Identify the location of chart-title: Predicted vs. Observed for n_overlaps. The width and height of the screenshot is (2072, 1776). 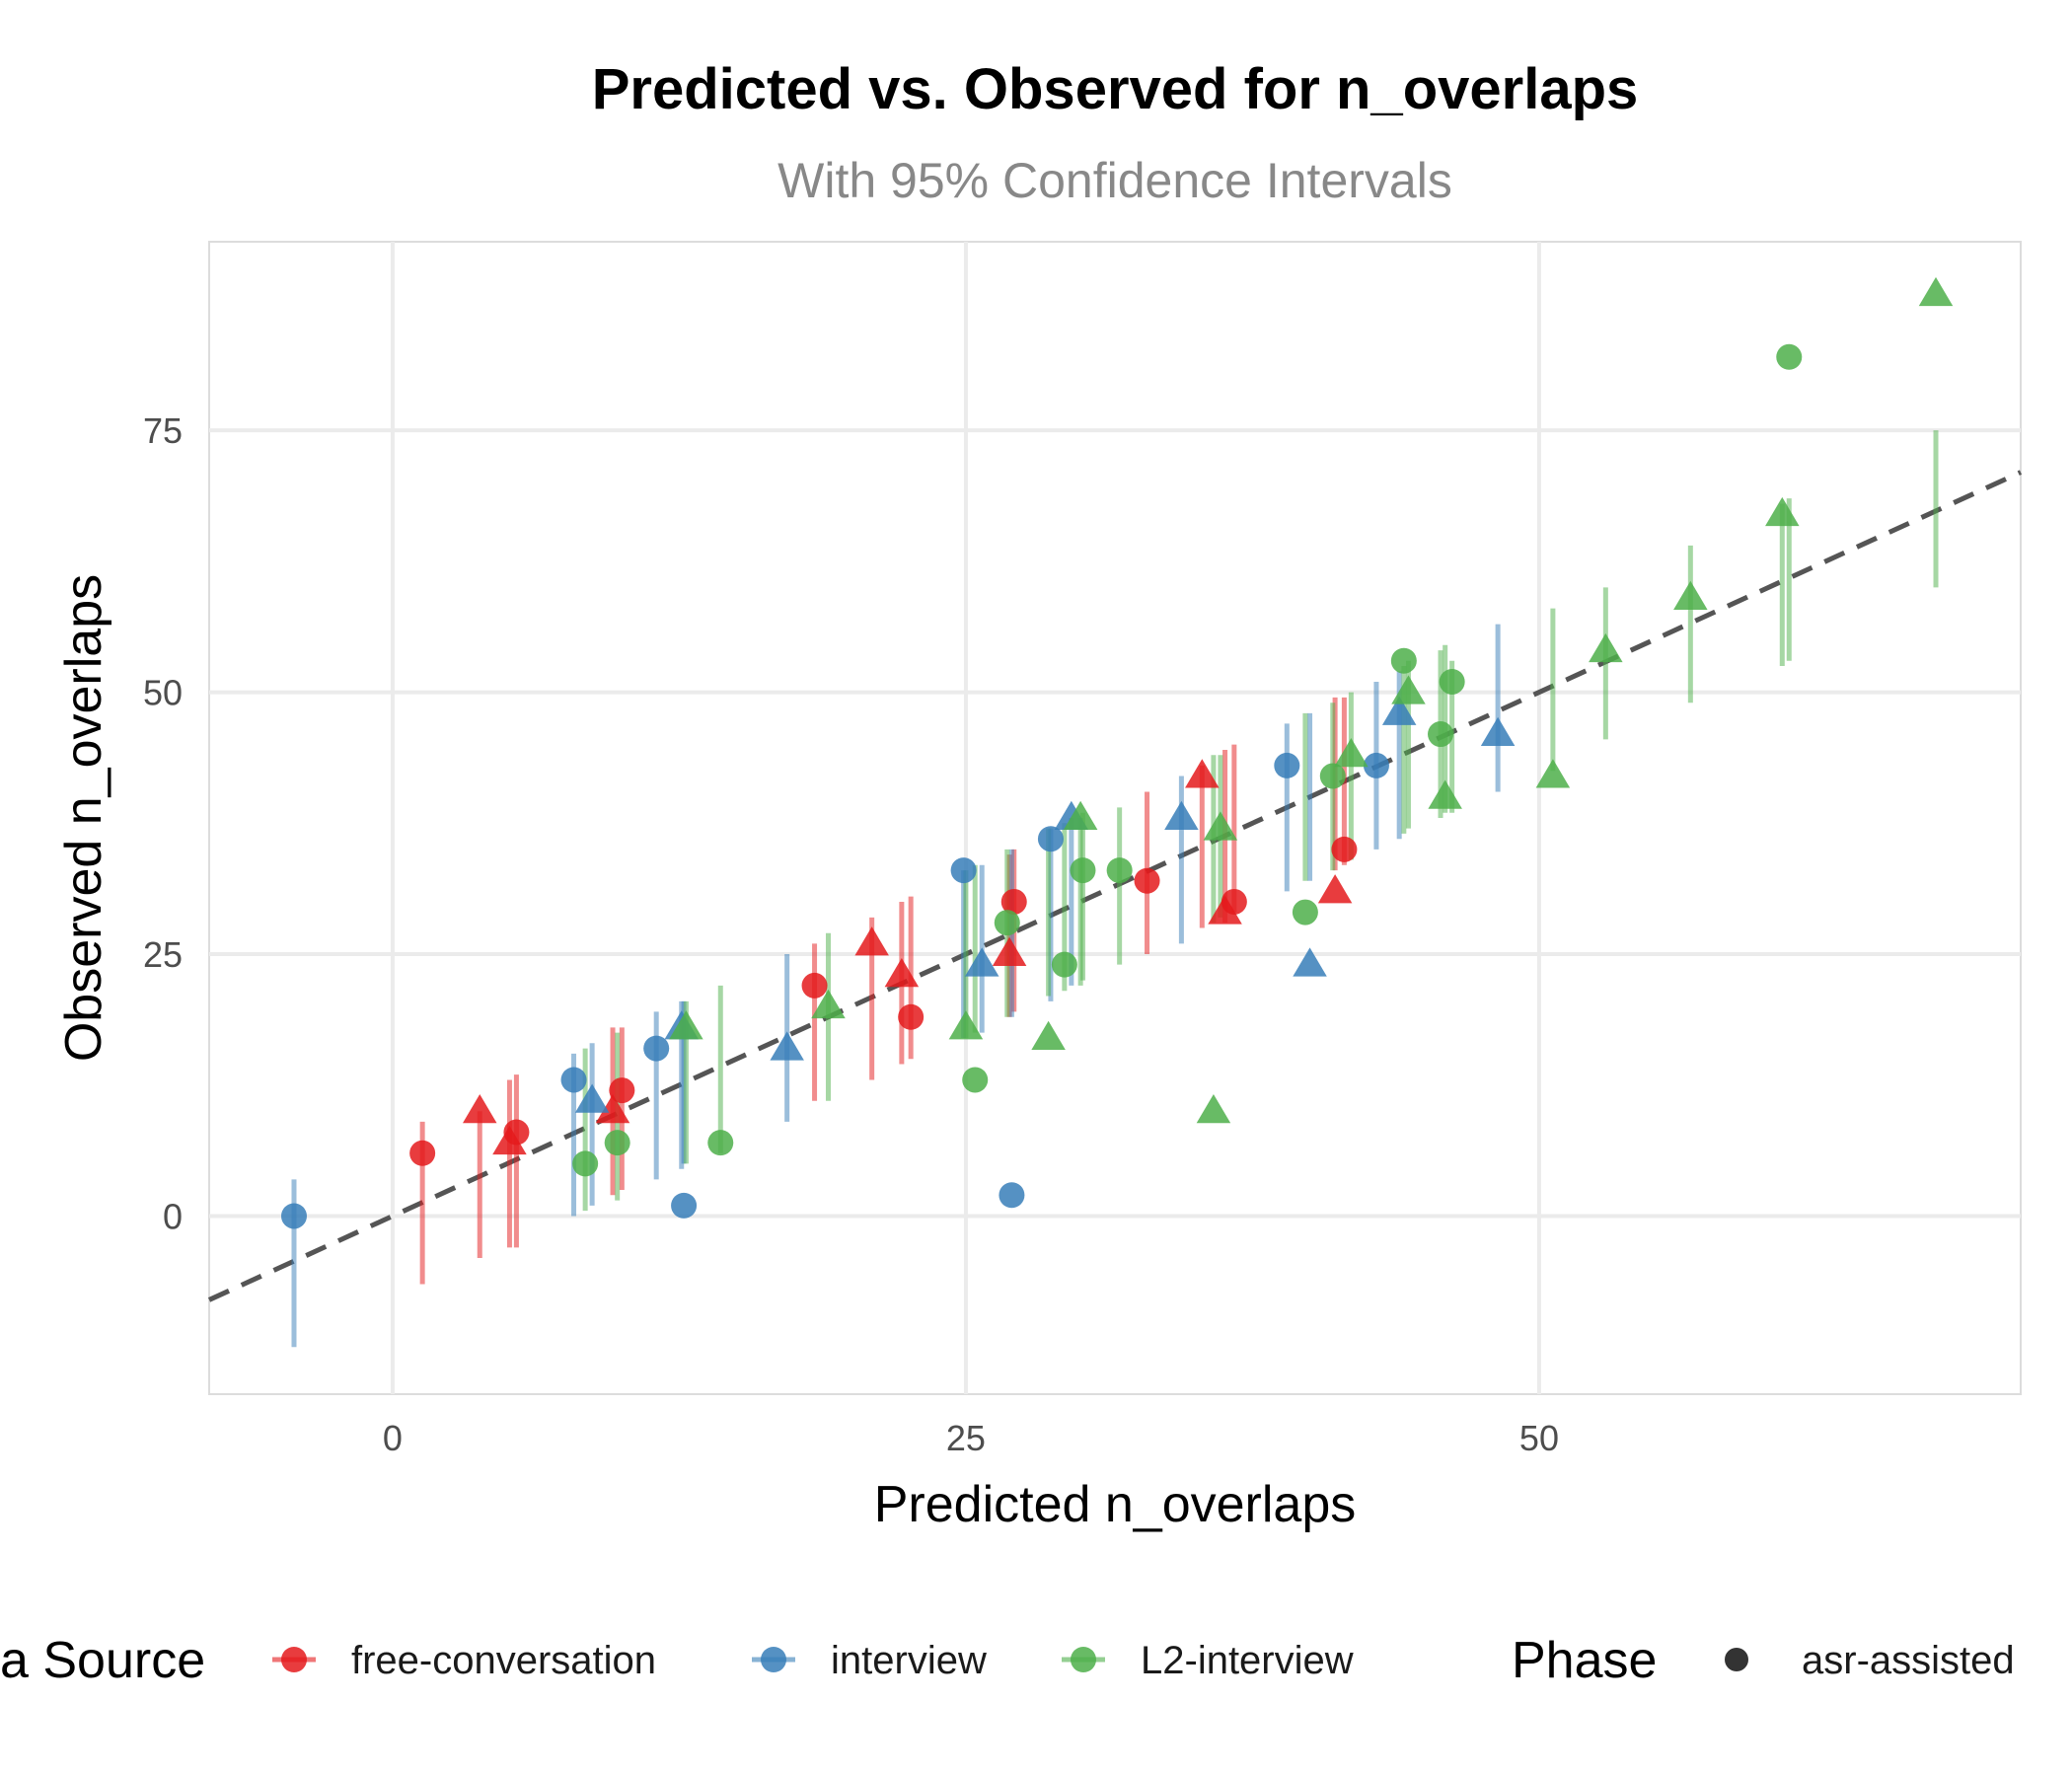
(1115, 89).